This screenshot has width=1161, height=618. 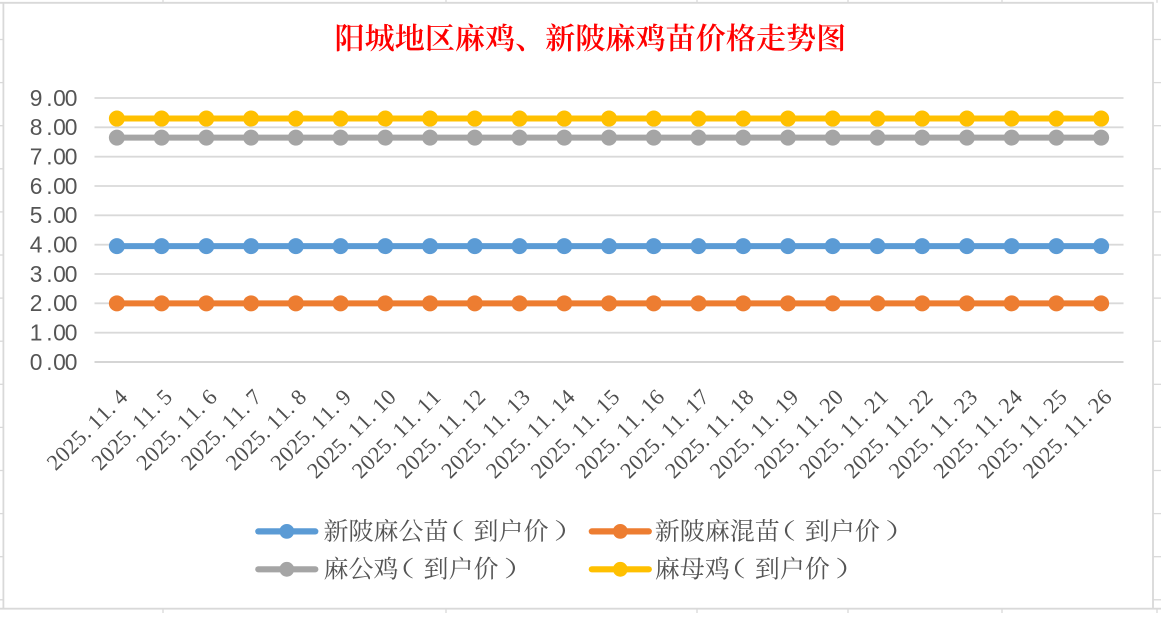 I want to click on svg-text: 3.00, so click(x=54, y=274).